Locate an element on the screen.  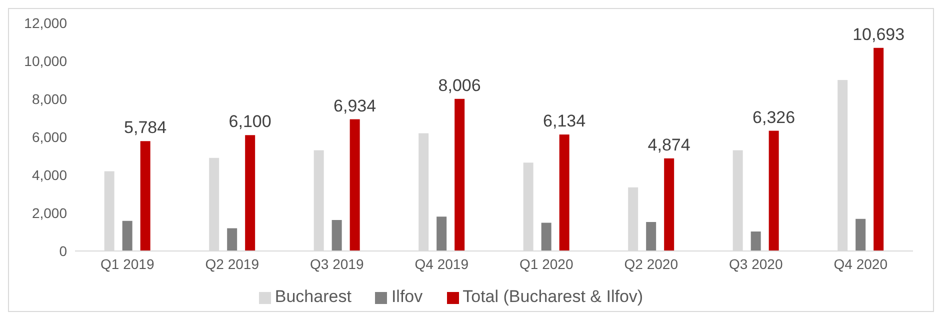
x-tick-label: Q3 2020 is located at coordinates (756, 264).